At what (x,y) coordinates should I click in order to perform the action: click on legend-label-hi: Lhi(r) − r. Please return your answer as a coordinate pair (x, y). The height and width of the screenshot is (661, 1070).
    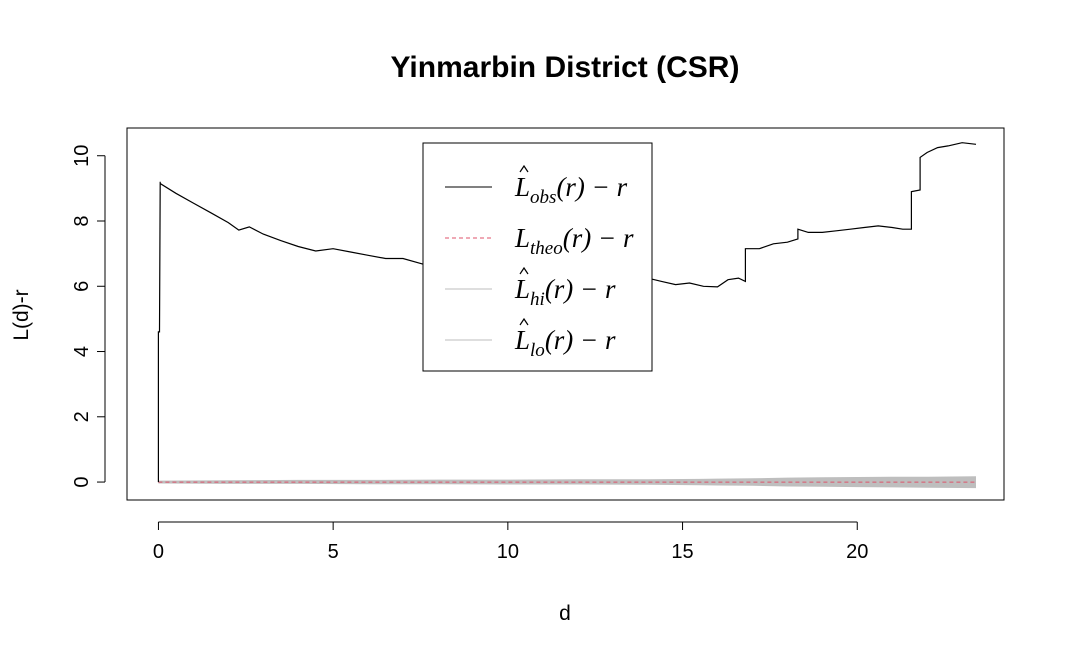
    Looking at the image, I should click on (565, 292).